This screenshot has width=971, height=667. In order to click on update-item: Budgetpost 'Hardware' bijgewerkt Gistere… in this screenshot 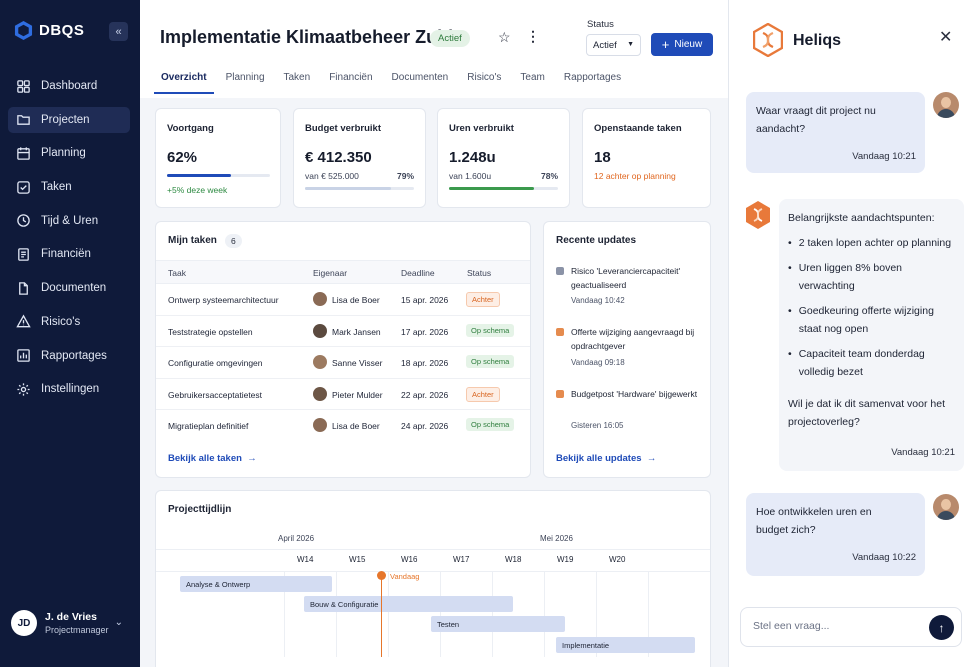, I will do `click(631, 413)`.